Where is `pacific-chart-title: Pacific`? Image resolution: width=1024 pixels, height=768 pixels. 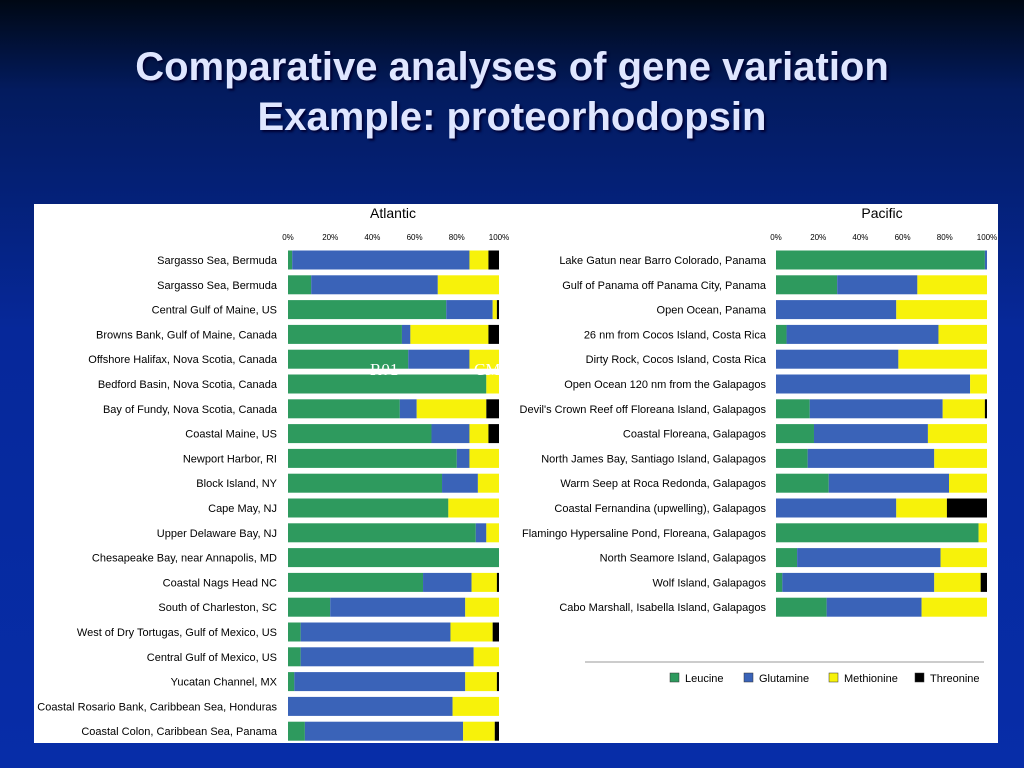 pacific-chart-title: Pacific is located at coordinates (881, 213).